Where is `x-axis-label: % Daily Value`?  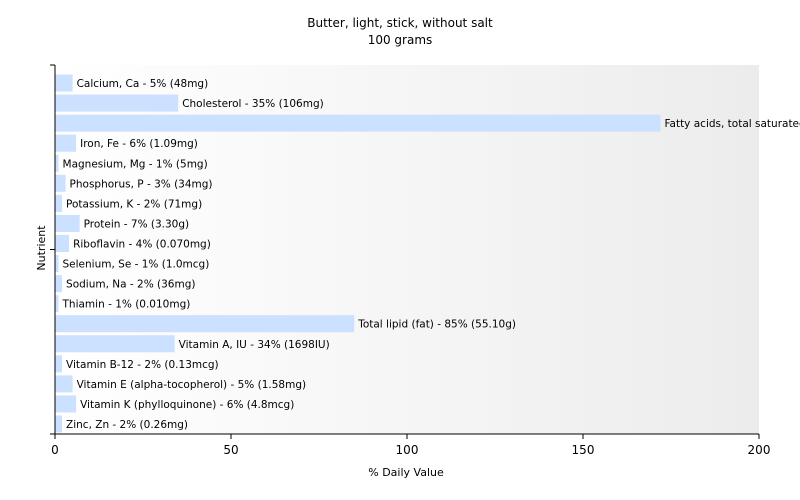 x-axis-label: % Daily Value is located at coordinates (406, 472).